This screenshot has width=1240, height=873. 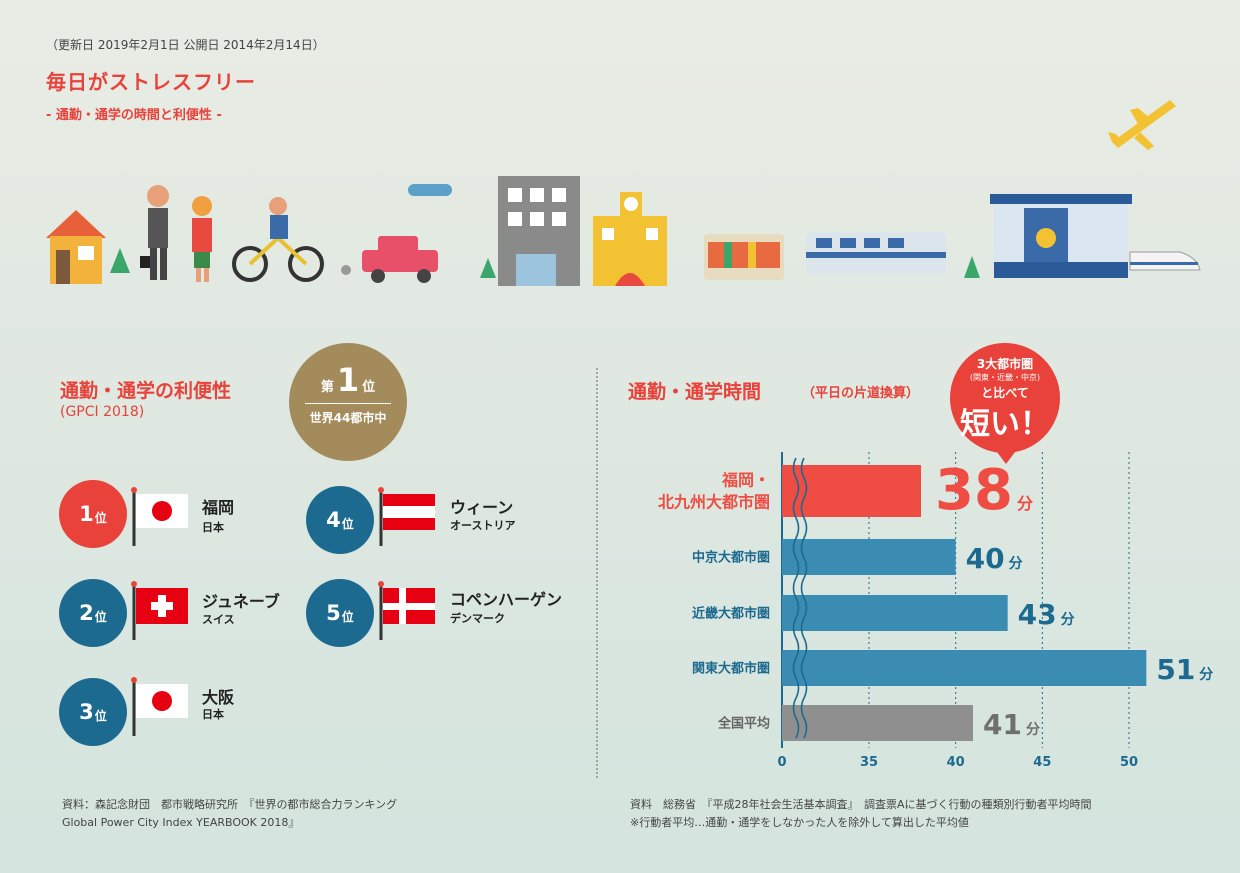 I want to click on house-icon, so click(x=88, y=247).